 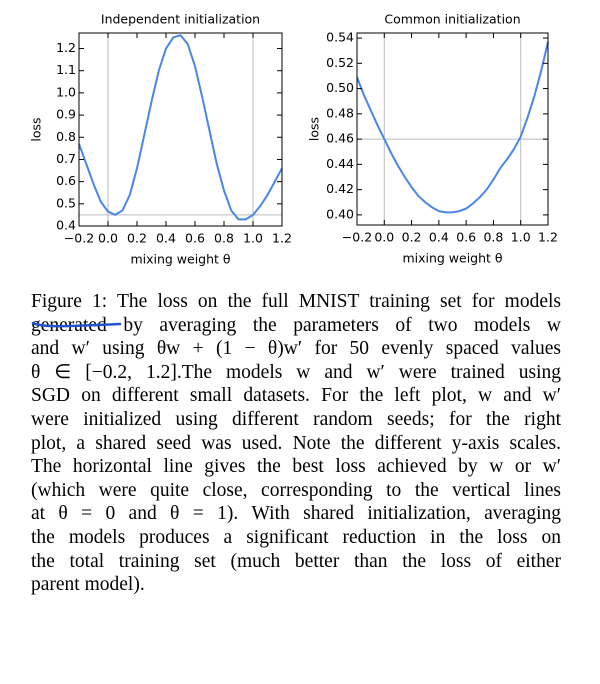 I want to click on y-tick-label: 1.1, so click(x=66, y=69).